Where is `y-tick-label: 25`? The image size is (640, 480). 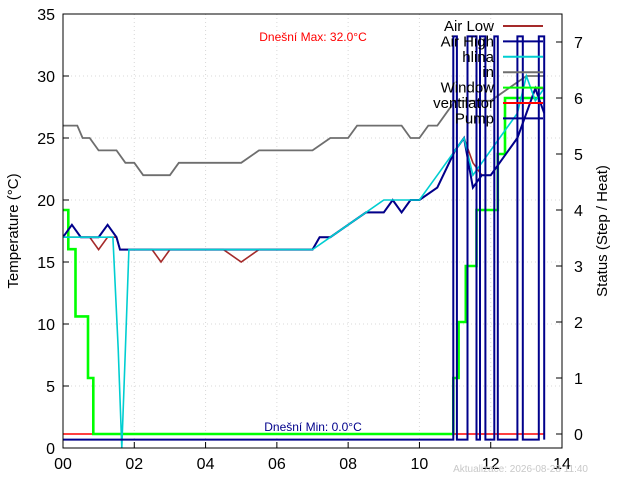 y-tick-label: 25 is located at coordinates (46, 139).